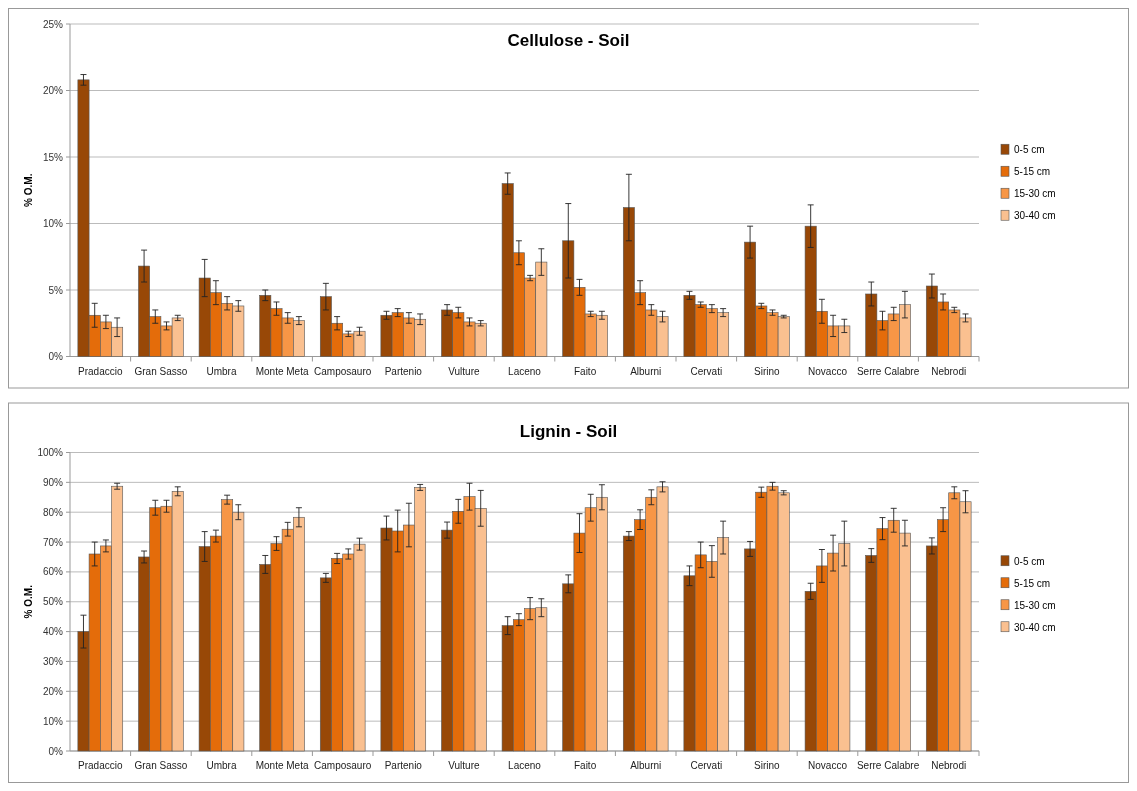 This screenshot has width=1137, height=791. I want to click on y-tick-label: 70%, so click(53, 542).